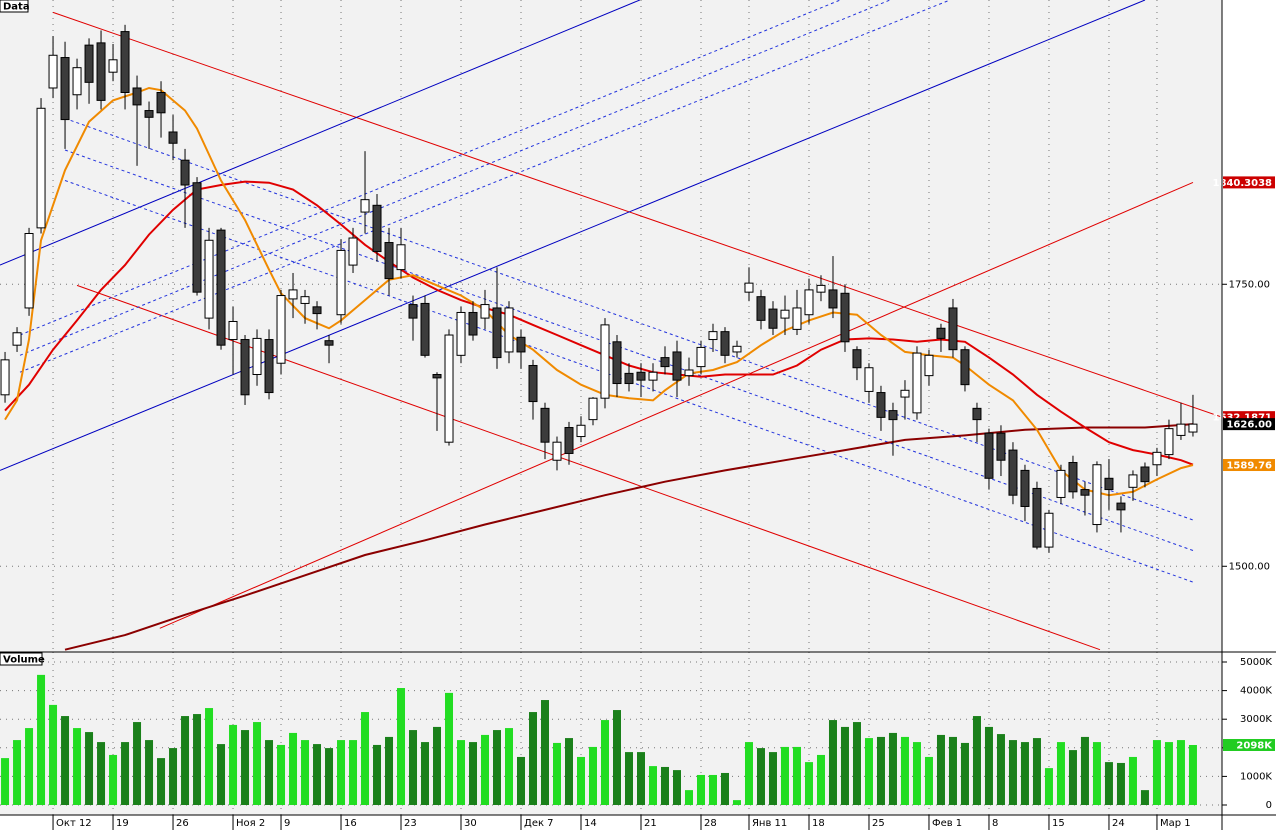 The width and height of the screenshot is (1276, 830). What do you see at coordinates (769, 823) in the screenshot?
I see `x-tick-label: Янв 11` at bounding box center [769, 823].